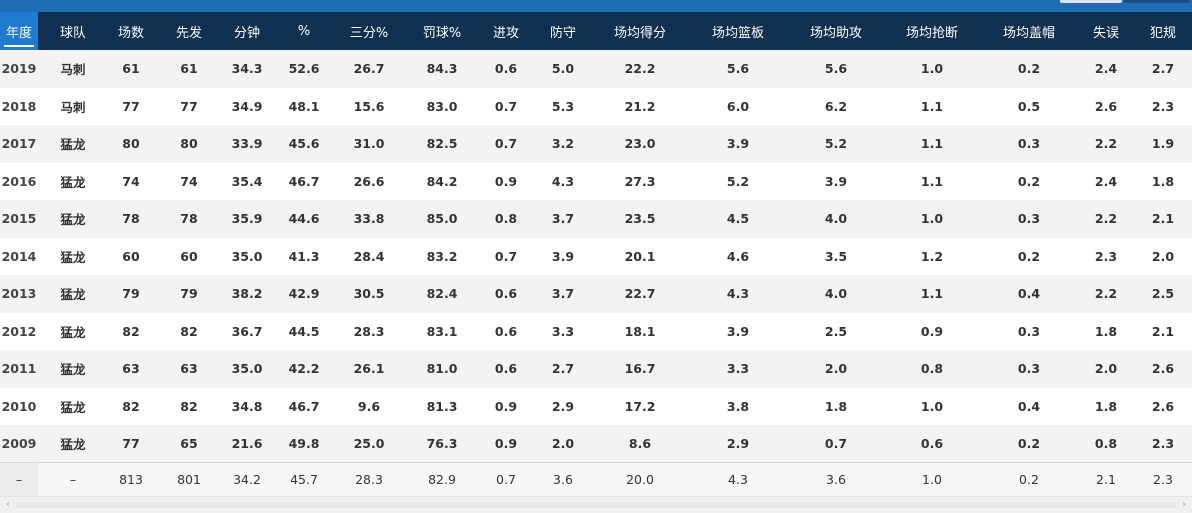 The height and width of the screenshot is (513, 1192). I want to click on cell-apg: 2.0, so click(836, 369).